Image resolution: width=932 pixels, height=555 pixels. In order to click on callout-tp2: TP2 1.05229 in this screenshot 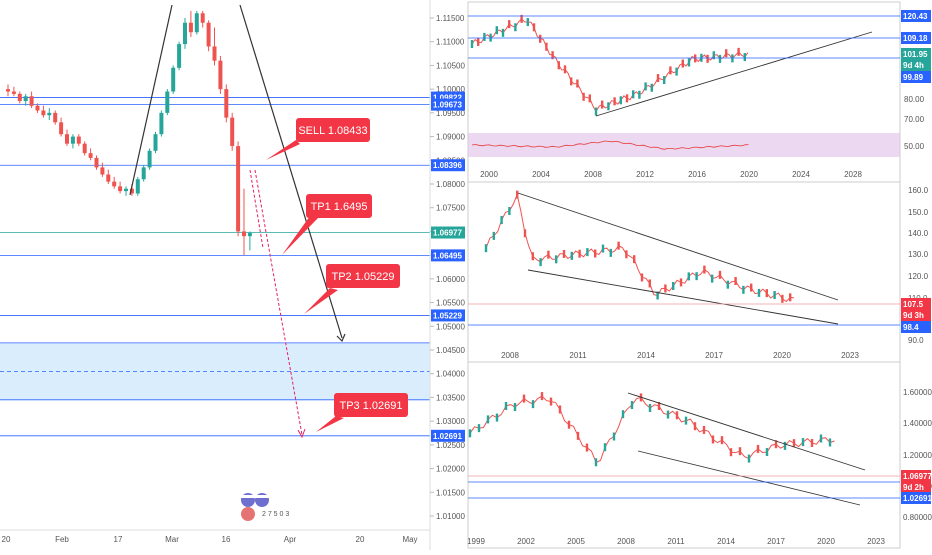, I will do `click(352, 289)`.